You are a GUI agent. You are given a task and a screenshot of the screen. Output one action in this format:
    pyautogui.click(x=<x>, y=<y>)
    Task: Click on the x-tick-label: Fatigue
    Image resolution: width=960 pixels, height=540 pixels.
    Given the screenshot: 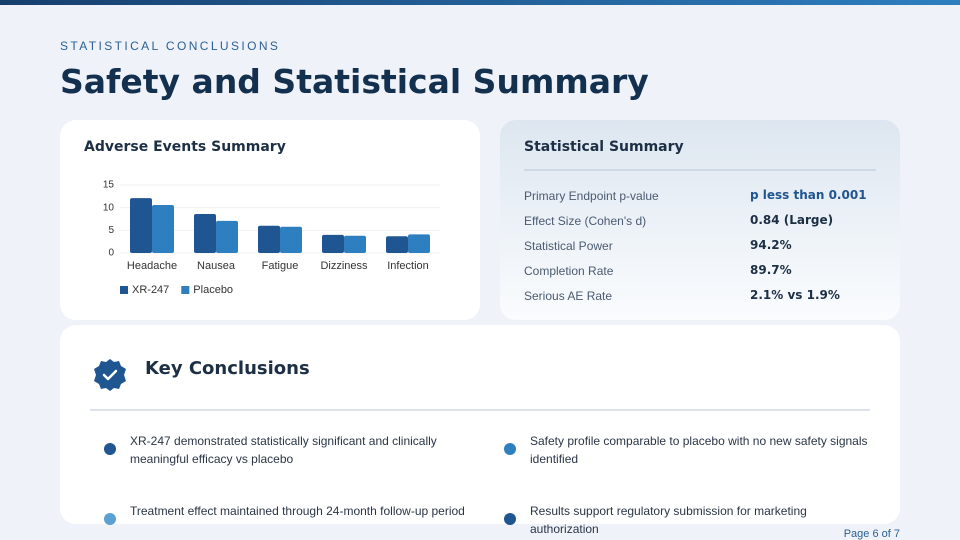 What is the action you would take?
    pyautogui.click(x=280, y=266)
    